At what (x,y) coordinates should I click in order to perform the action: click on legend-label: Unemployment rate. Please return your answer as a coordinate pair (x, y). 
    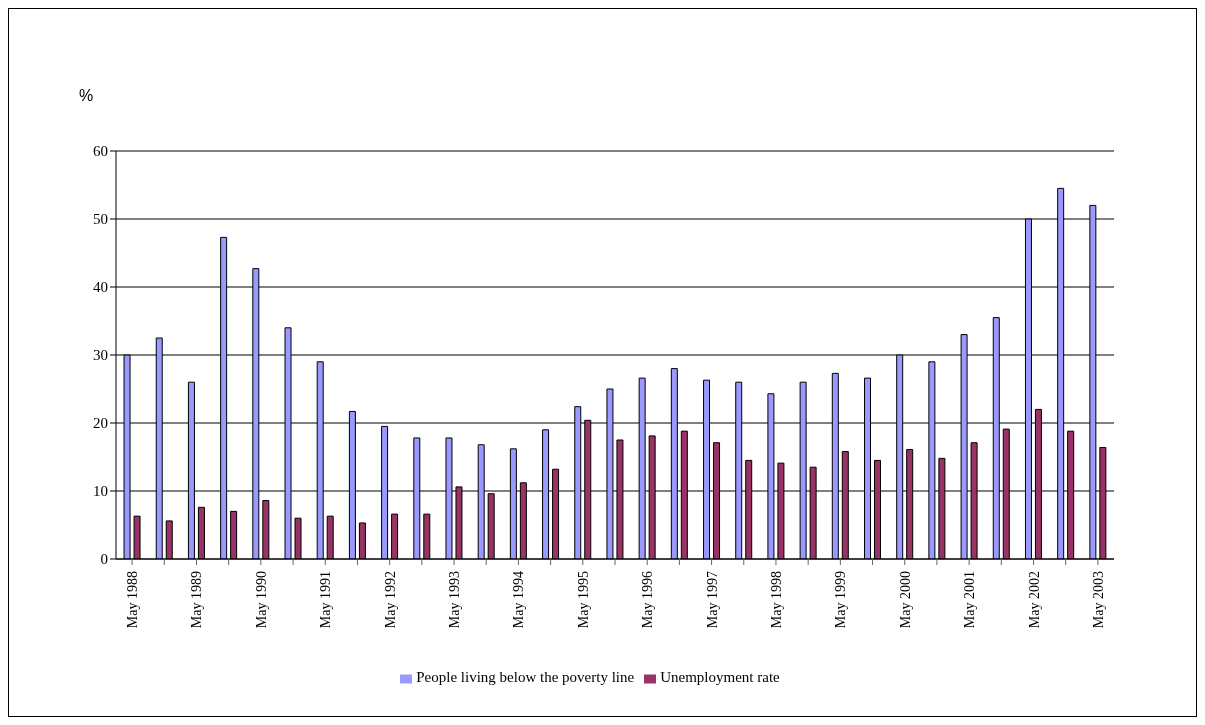
    Looking at the image, I should click on (720, 677).